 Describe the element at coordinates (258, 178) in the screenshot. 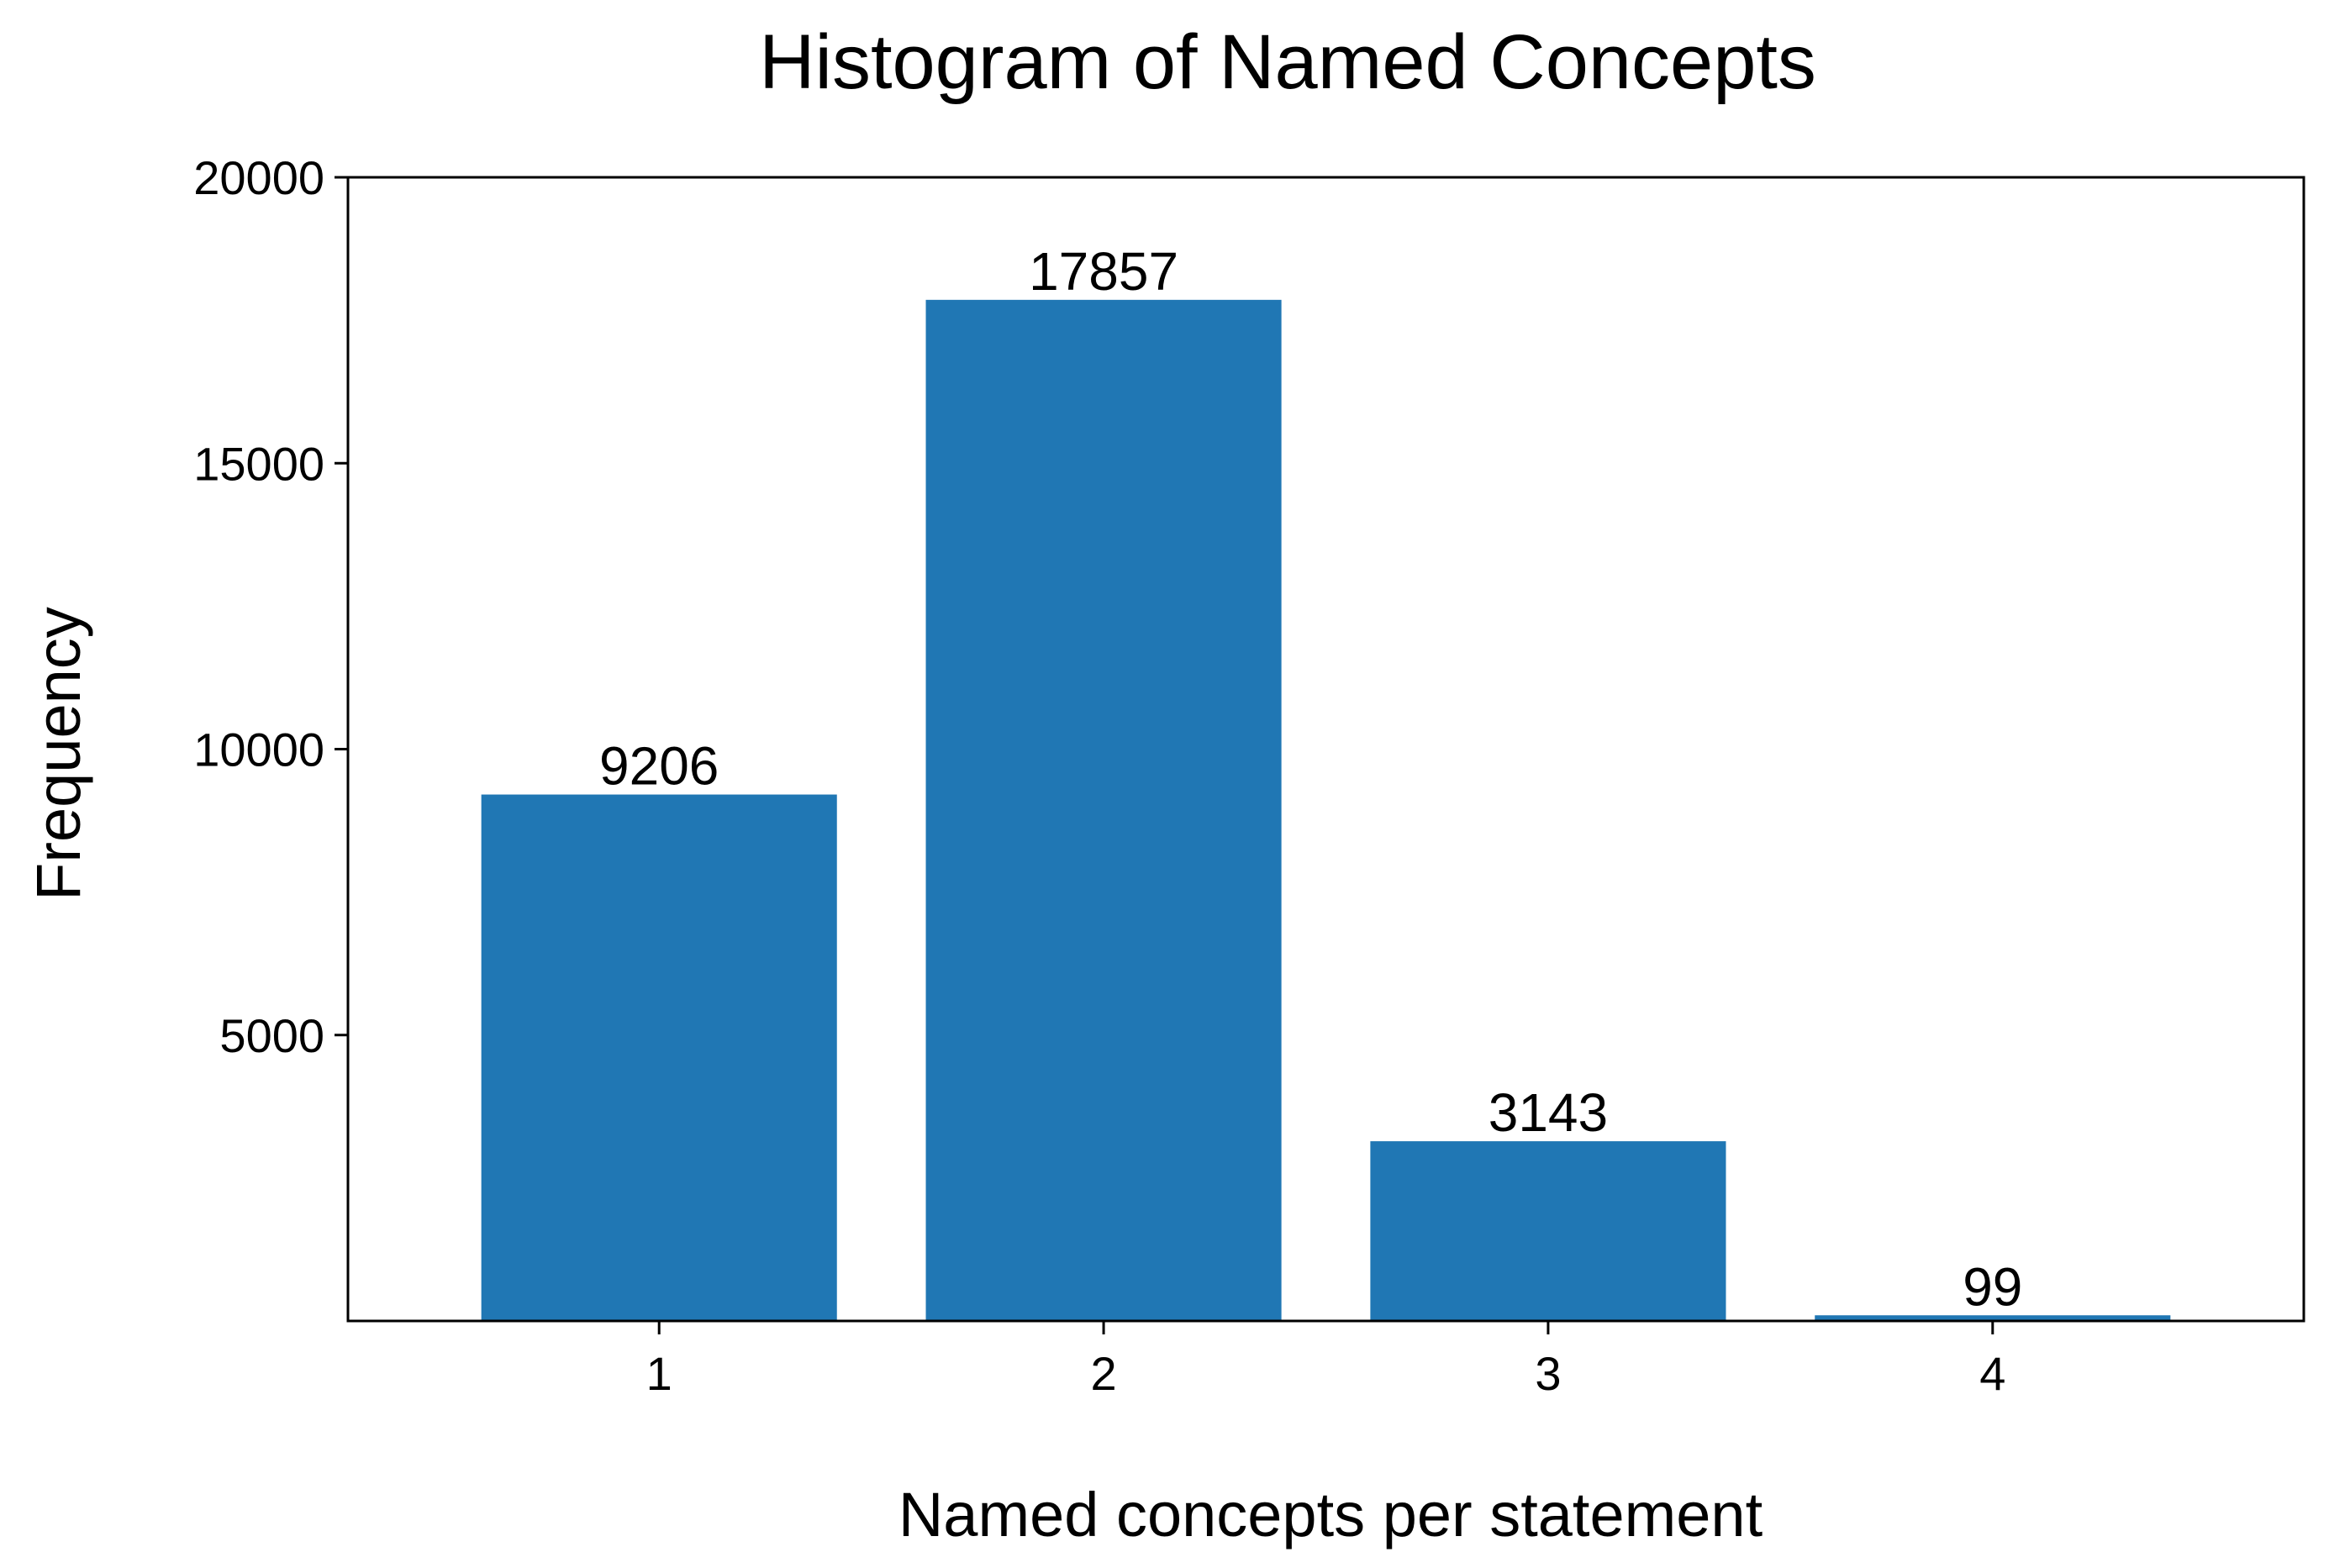

I see `y-tick-label-20000: 20000` at that location.